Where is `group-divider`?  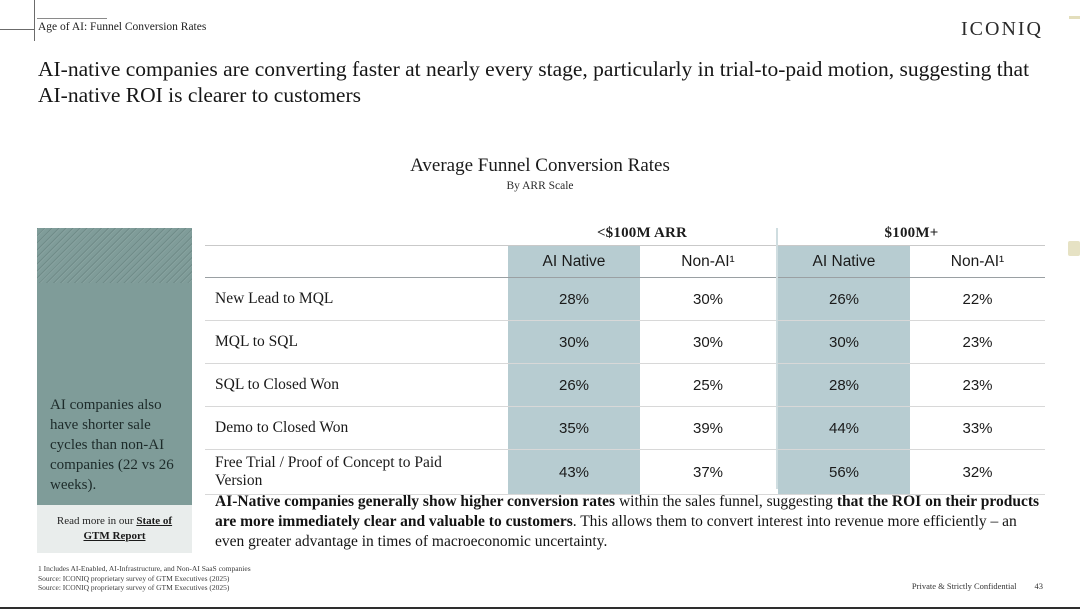
group-divider is located at coordinates (777, 358).